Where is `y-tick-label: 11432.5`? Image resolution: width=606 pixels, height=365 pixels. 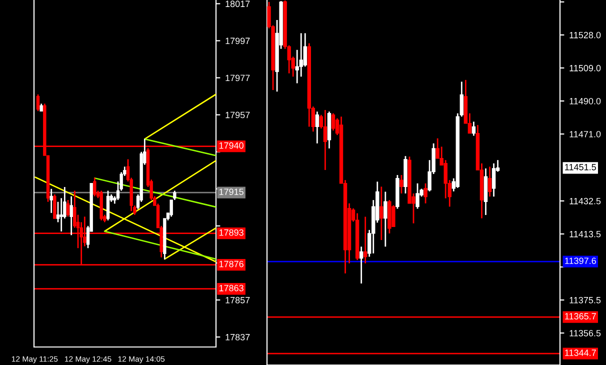 y-tick-label: 11432.5 is located at coordinates (585, 201).